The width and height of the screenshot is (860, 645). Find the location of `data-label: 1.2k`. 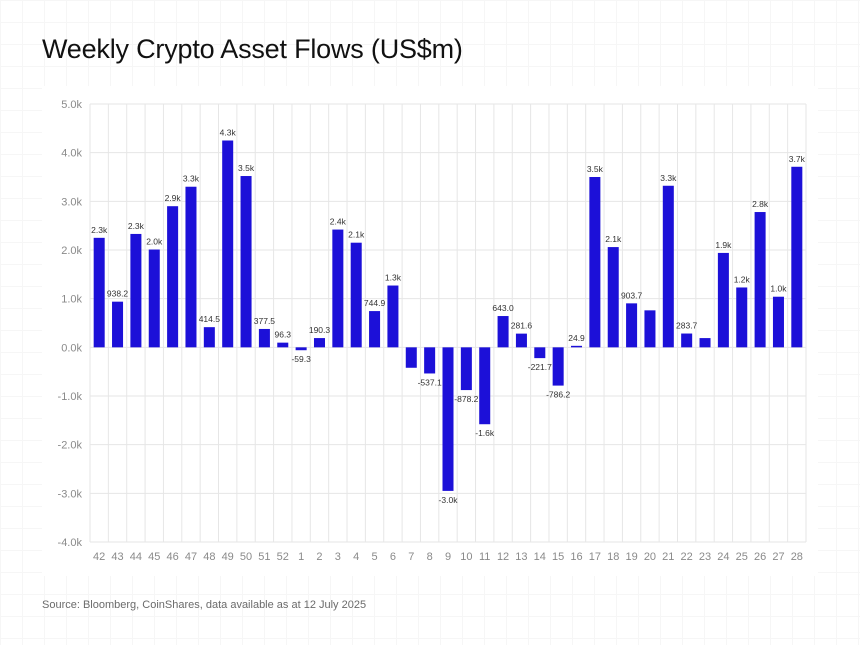

data-label: 1.2k is located at coordinates (742, 279).